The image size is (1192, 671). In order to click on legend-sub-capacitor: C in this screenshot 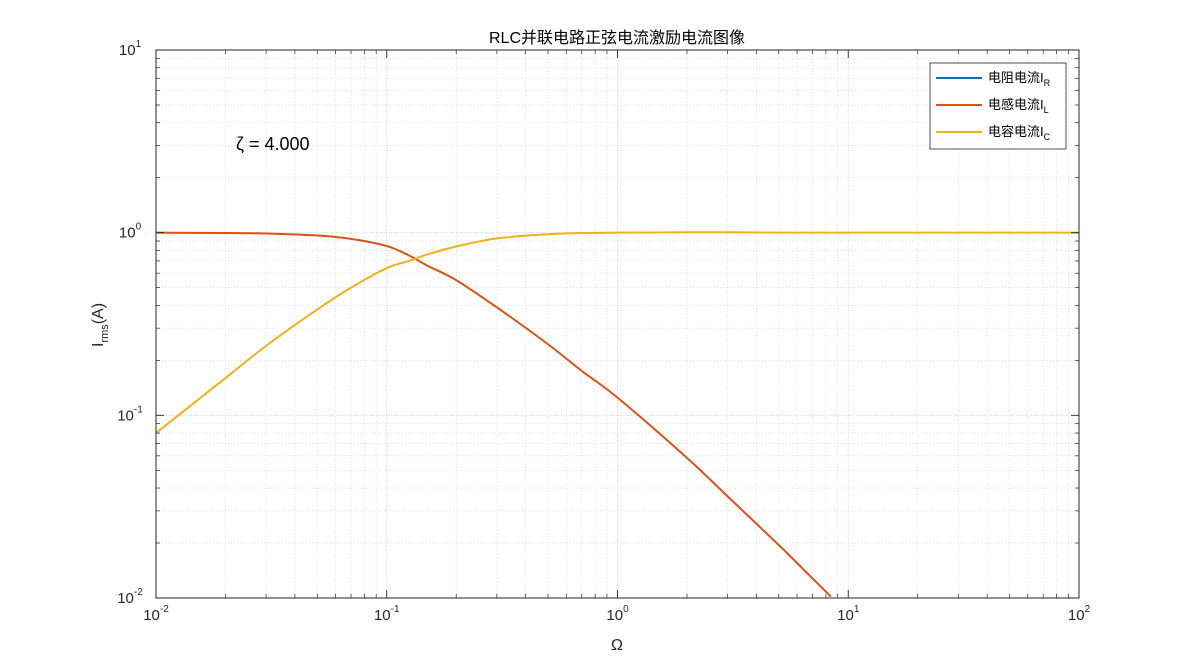, I will do `click(1047, 137)`.